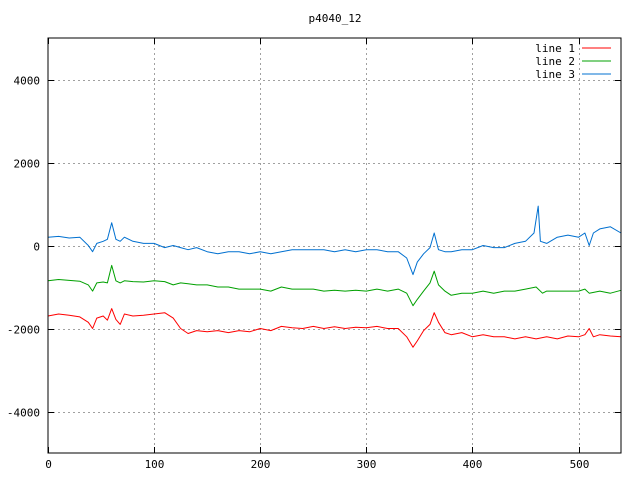 This screenshot has width=640, height=480. I want to click on chart-title: p4040_12, so click(335, 18).